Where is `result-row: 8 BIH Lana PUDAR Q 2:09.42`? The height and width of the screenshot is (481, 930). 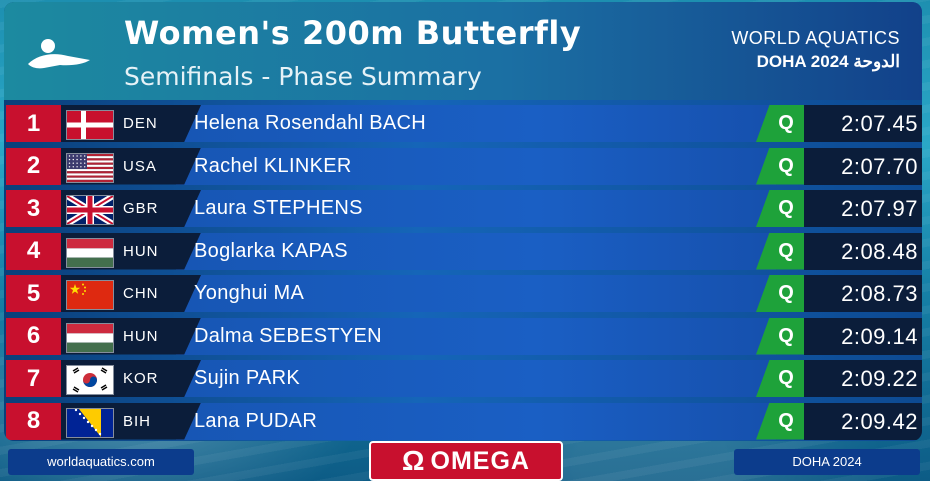 result-row: 8 BIH Lana PUDAR Q 2:09.42 is located at coordinates (463, 421).